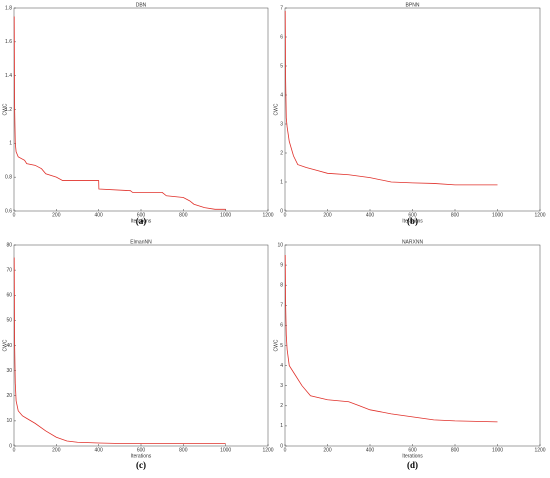 The height and width of the screenshot is (478, 550). Describe the element at coordinates (413, 5) in the screenshot. I see `chart-title: BPNN` at that location.